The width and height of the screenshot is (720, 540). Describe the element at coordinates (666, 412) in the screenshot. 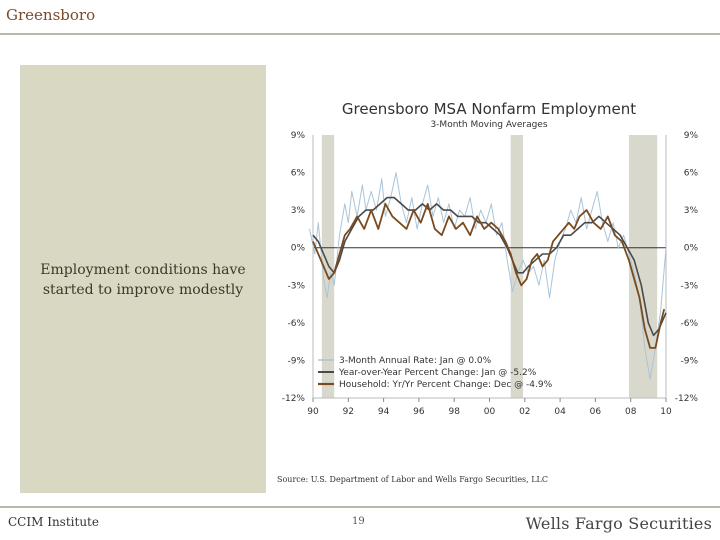

I see `x-tick-label: 10` at that location.